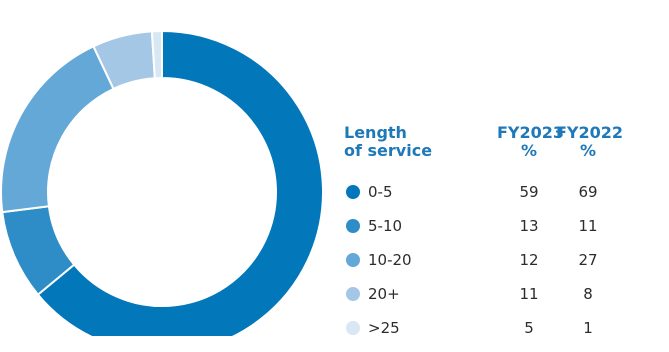 The image size is (669, 352). I want to click on legend-value-fy2023: 13, so click(529, 226).